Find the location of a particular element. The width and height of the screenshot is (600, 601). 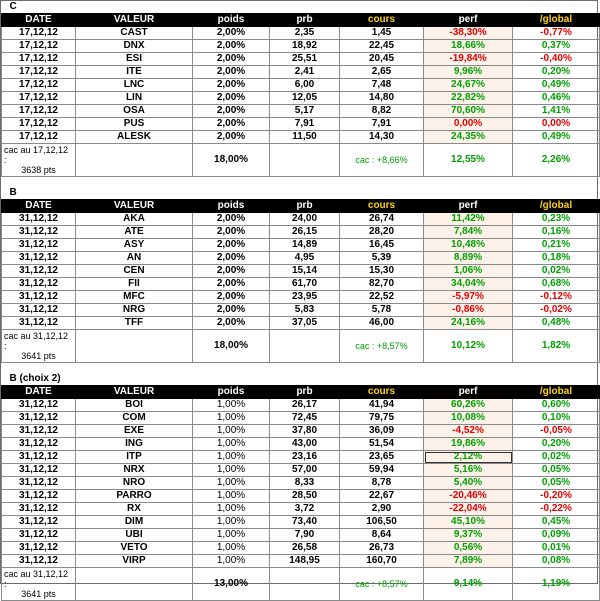

valeur-cell: LNC is located at coordinates (134, 85).